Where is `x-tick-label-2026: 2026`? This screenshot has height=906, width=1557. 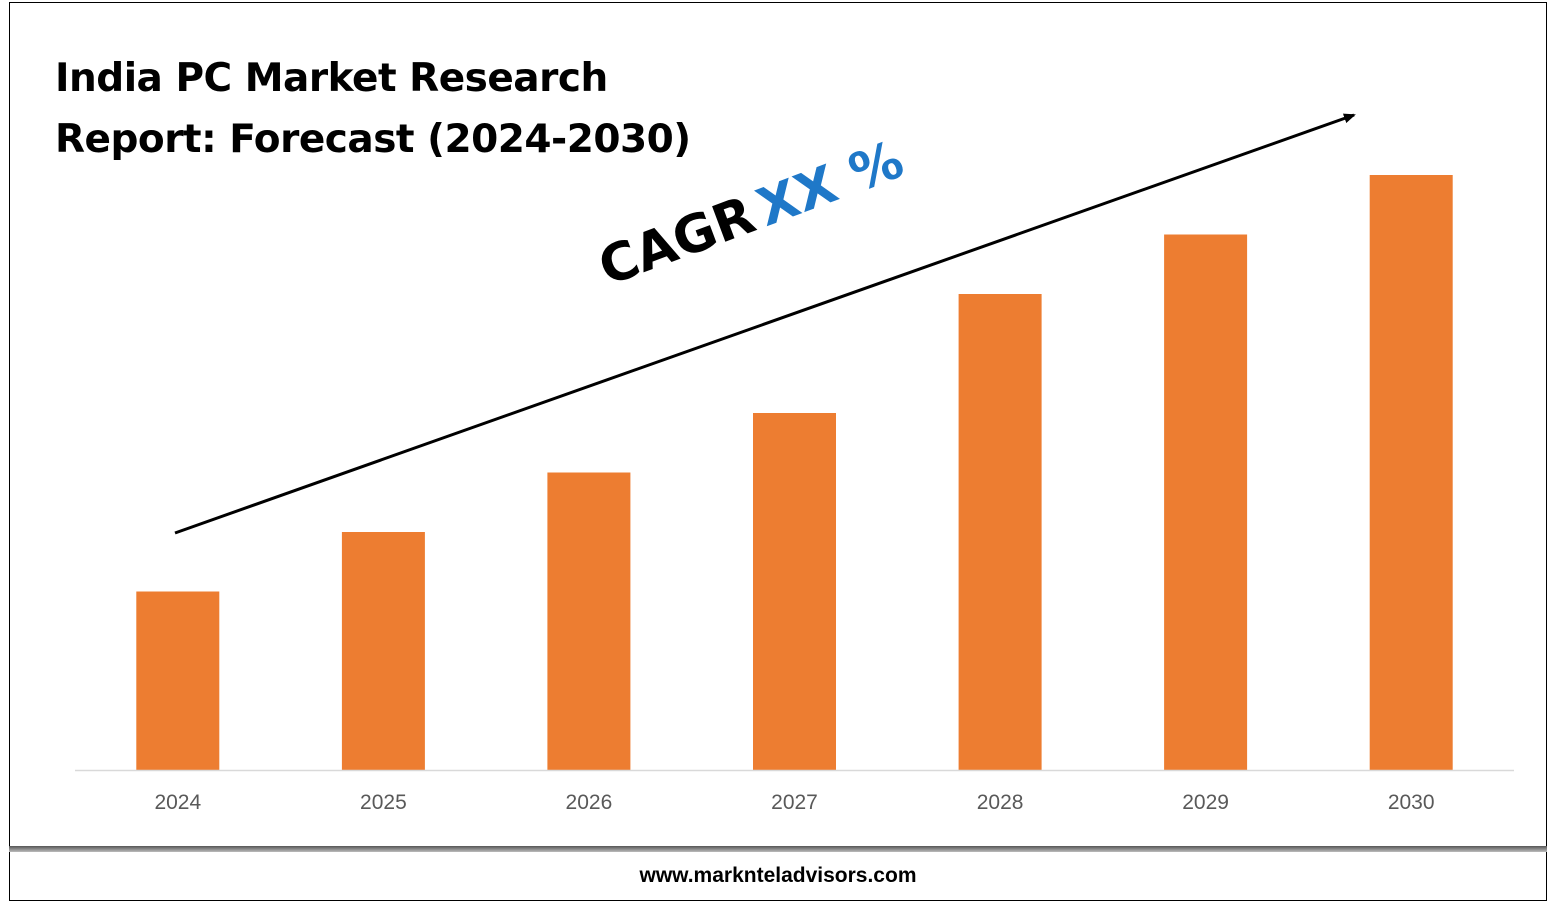 x-tick-label-2026: 2026 is located at coordinates (589, 802).